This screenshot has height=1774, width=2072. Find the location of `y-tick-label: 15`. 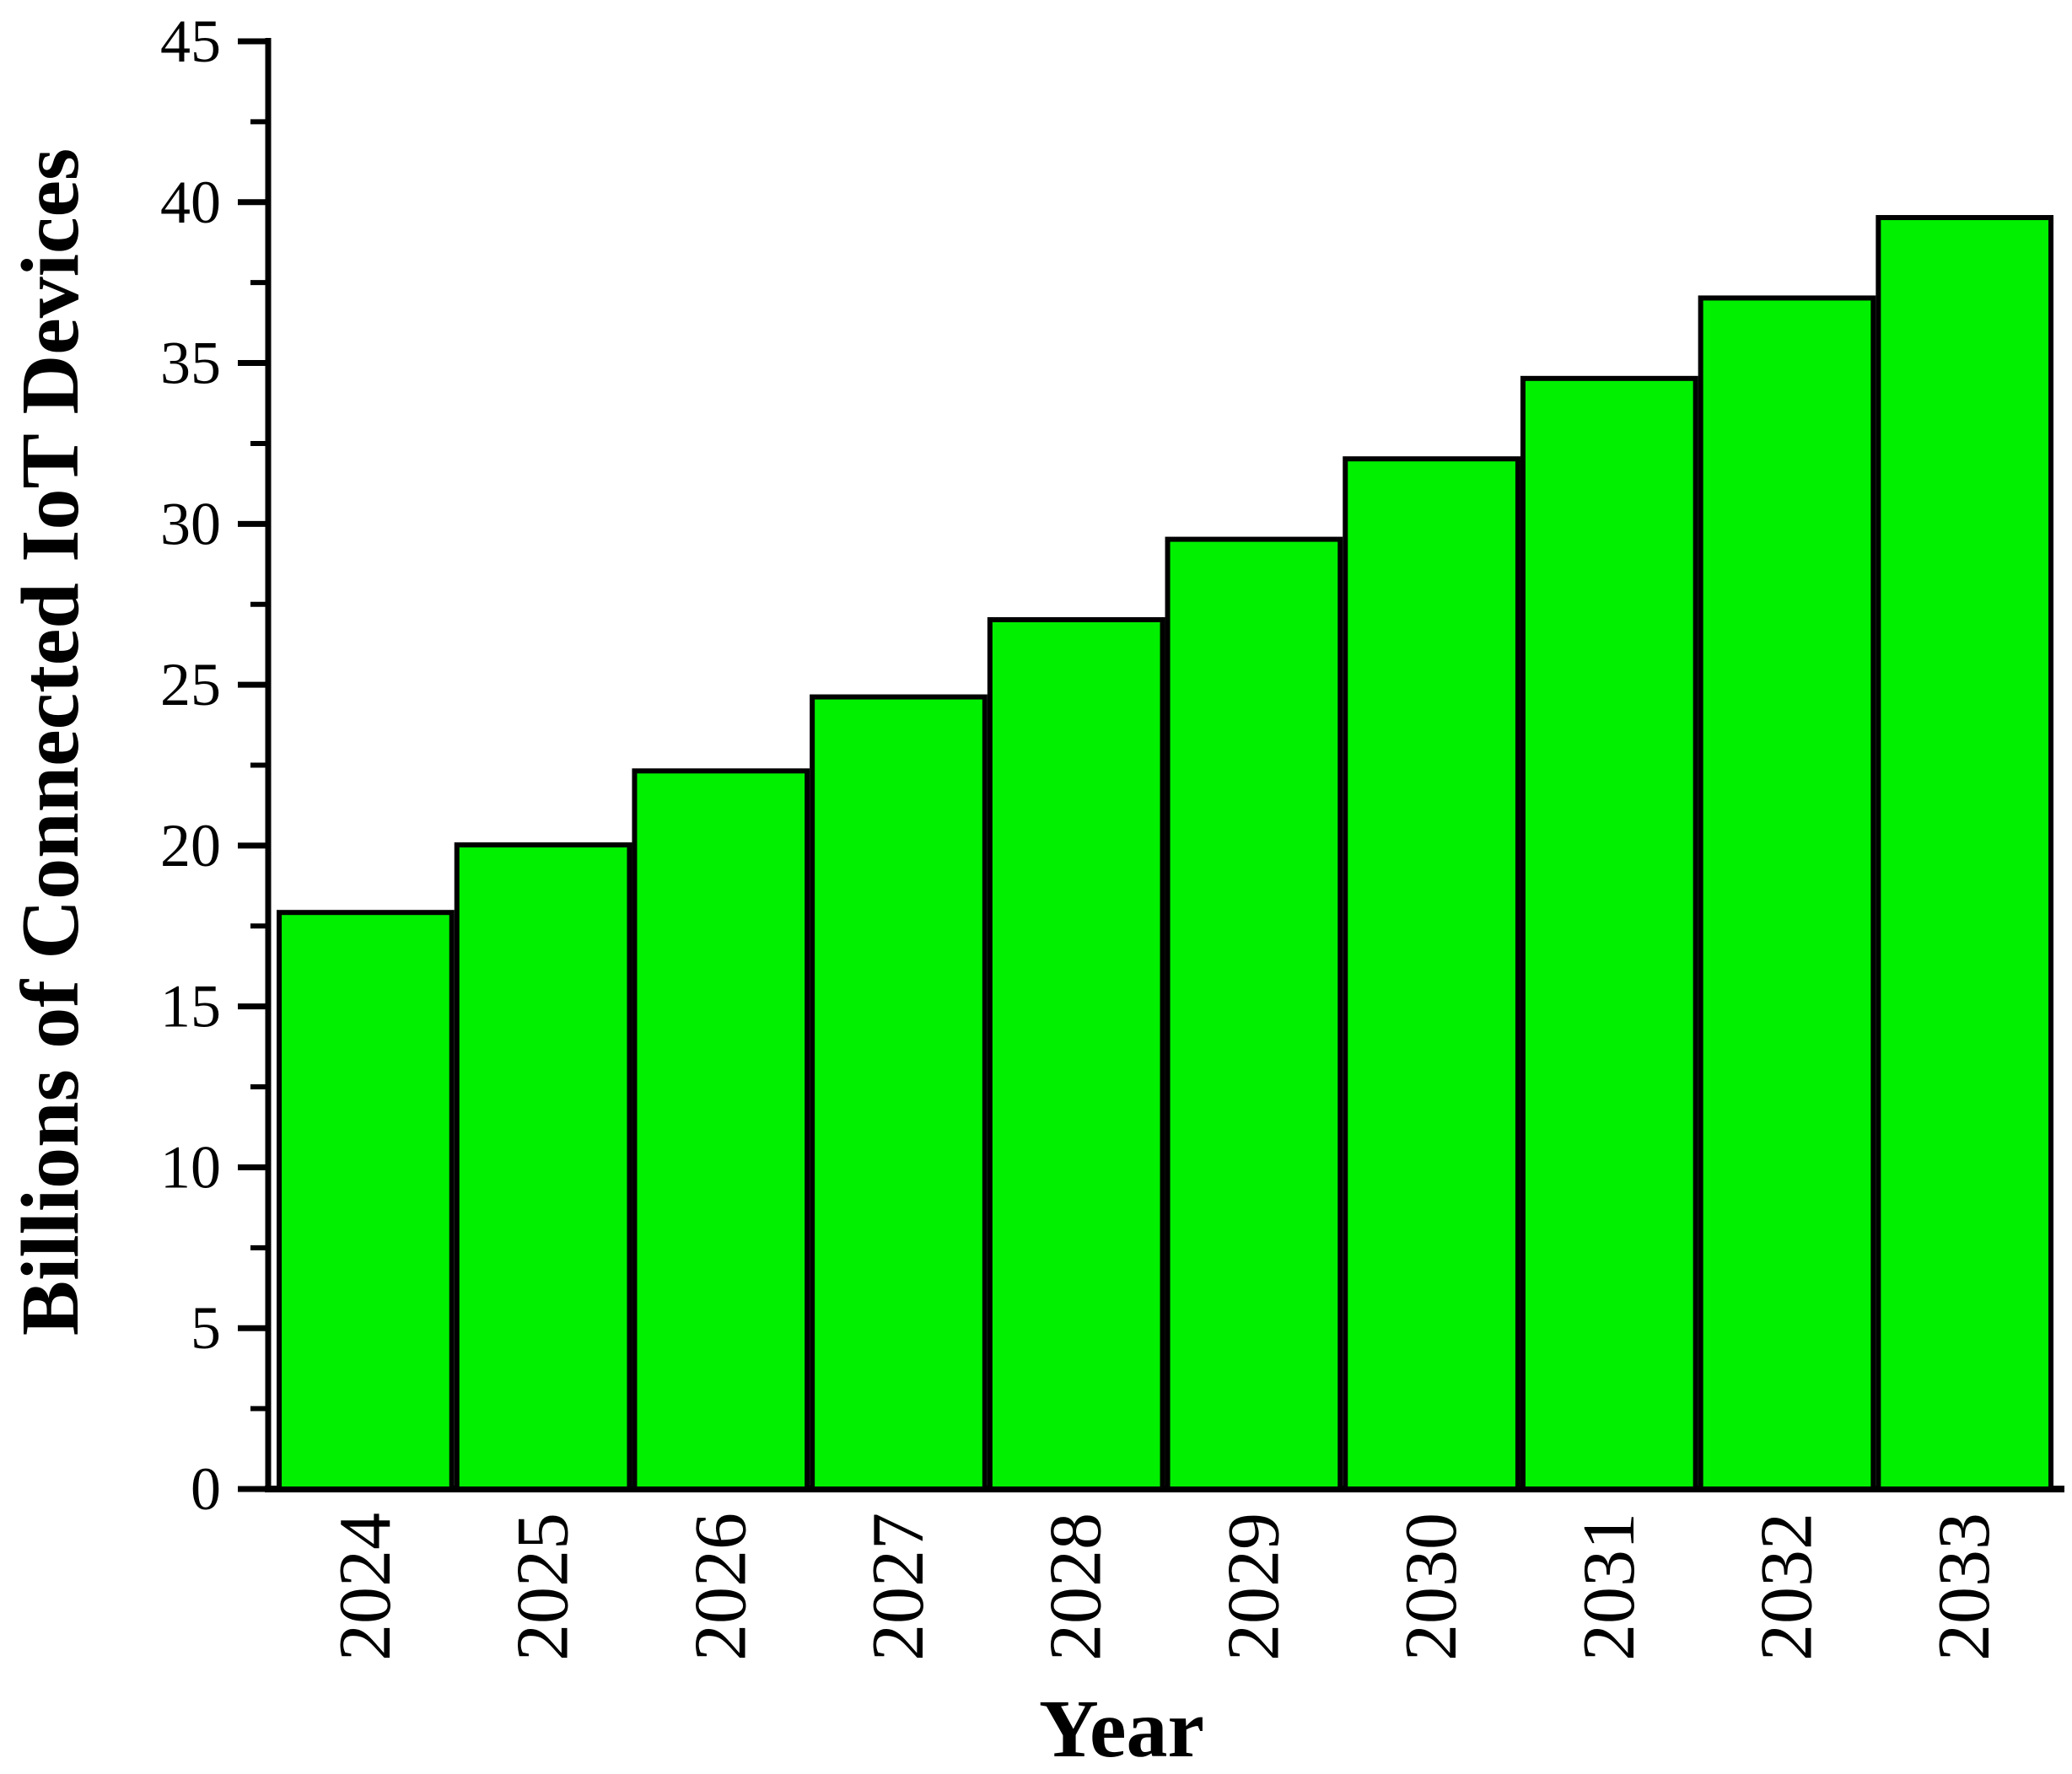

y-tick-label: 15 is located at coordinates (190, 1006).